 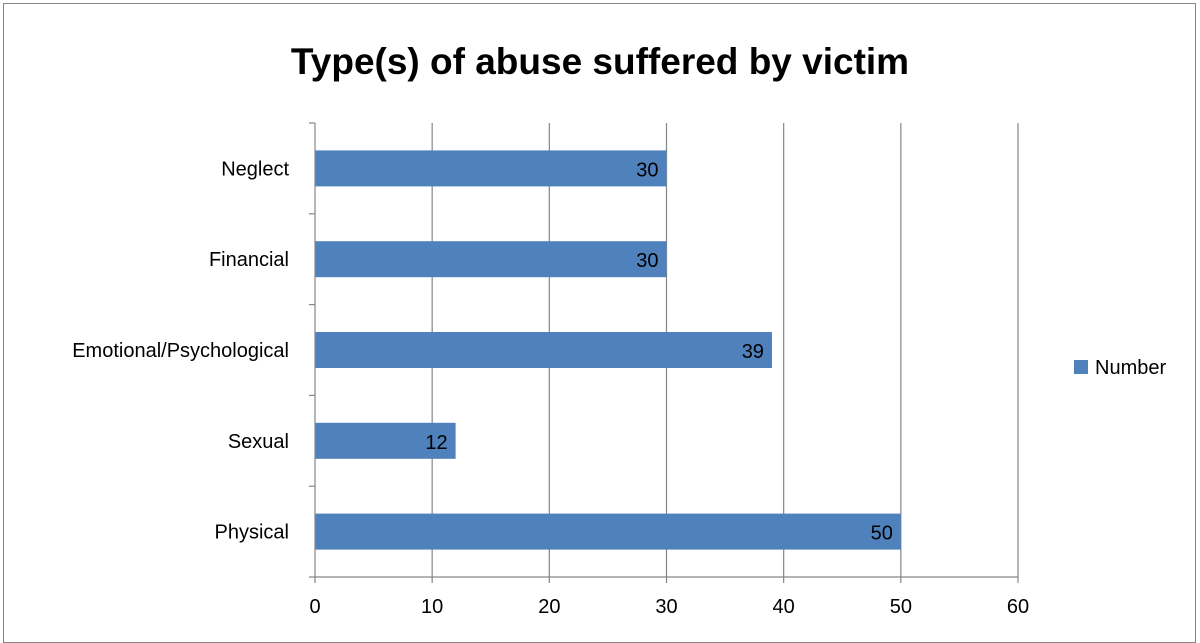 I want to click on category-label: Physical, so click(x=252, y=533).